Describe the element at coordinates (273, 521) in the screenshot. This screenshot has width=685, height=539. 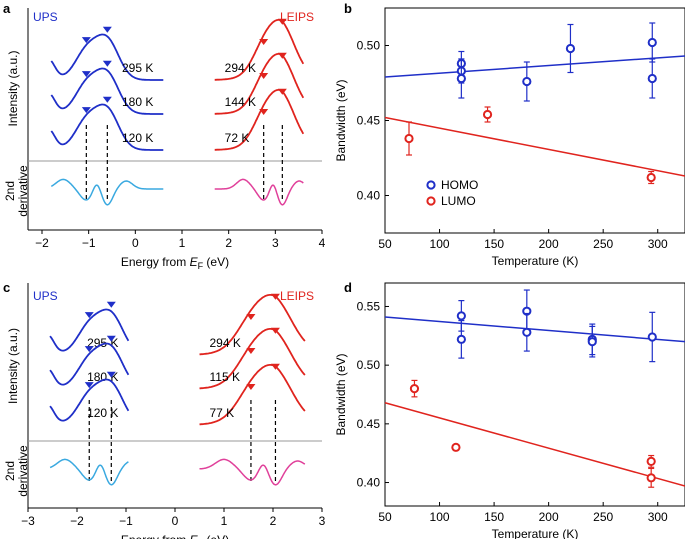
I see `x-tick-label: 2` at that location.